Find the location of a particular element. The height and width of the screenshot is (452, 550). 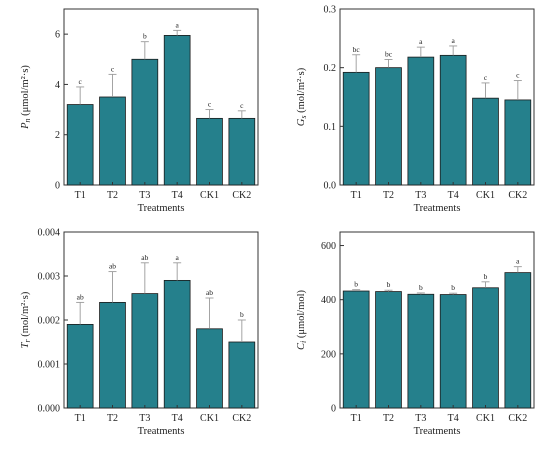

y-tick-label: 0.001 is located at coordinates (49, 365).